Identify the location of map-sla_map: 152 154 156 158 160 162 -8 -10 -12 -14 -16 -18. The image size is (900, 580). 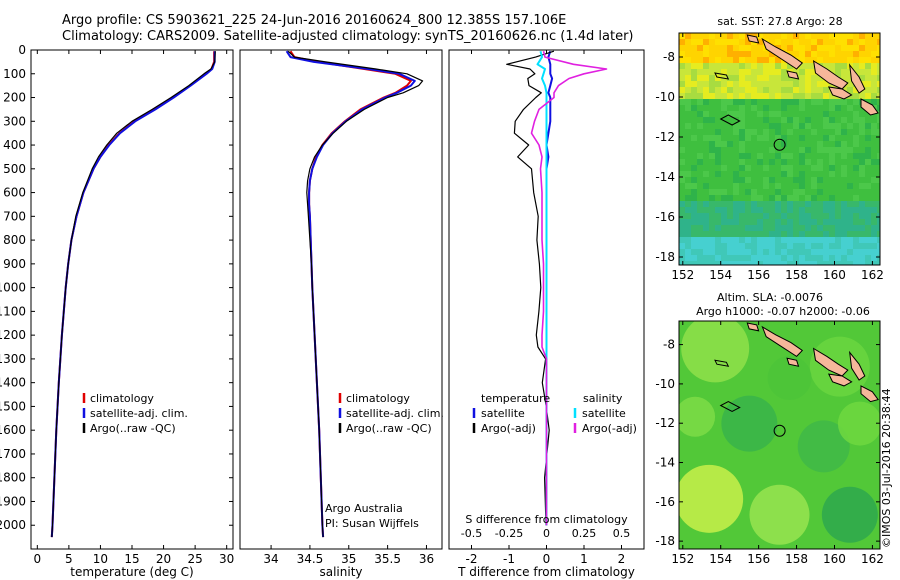
(769, 443).